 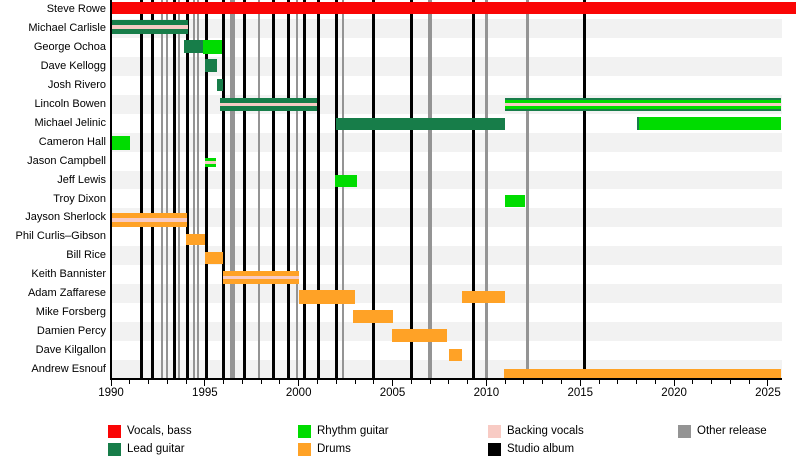 I want to click on axis-tick-label: 2015, so click(x=580, y=393).